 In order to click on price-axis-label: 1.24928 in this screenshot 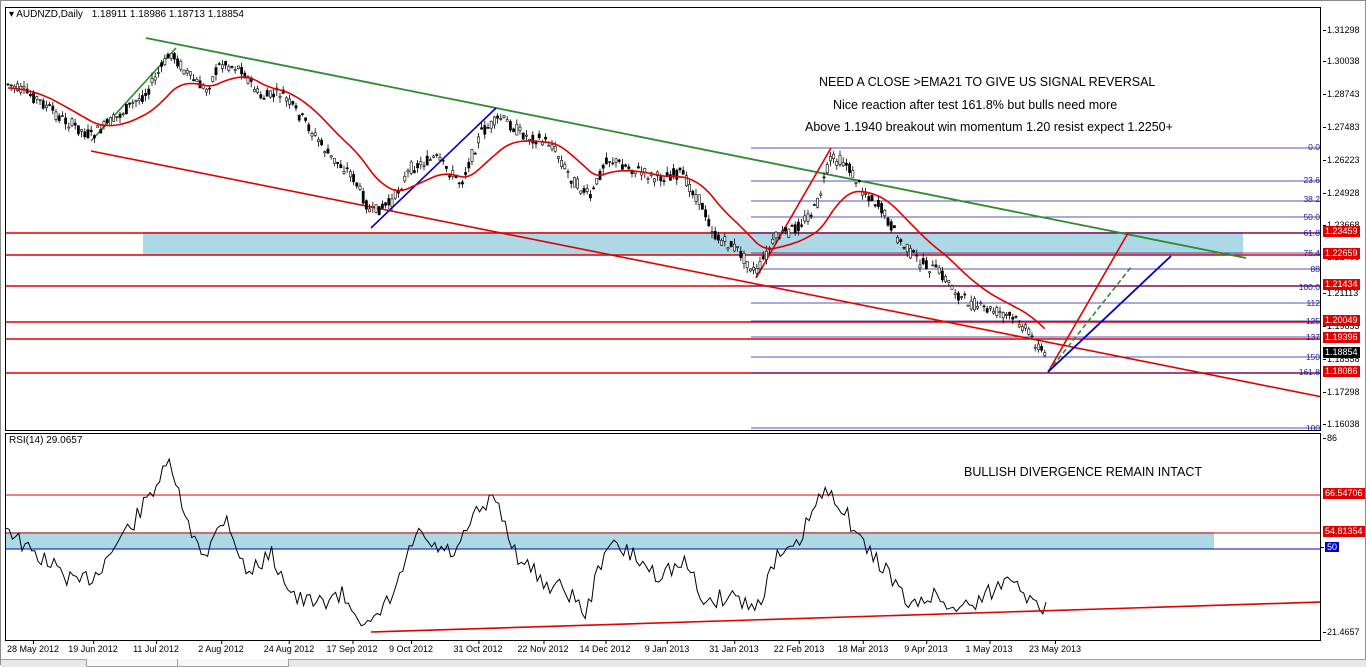, I will do `click(1341, 193)`.